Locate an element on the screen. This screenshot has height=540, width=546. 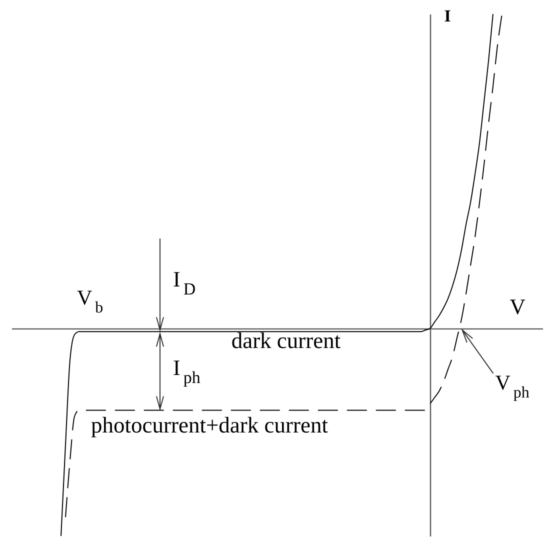
x-axis-title: V is located at coordinates (518, 306).